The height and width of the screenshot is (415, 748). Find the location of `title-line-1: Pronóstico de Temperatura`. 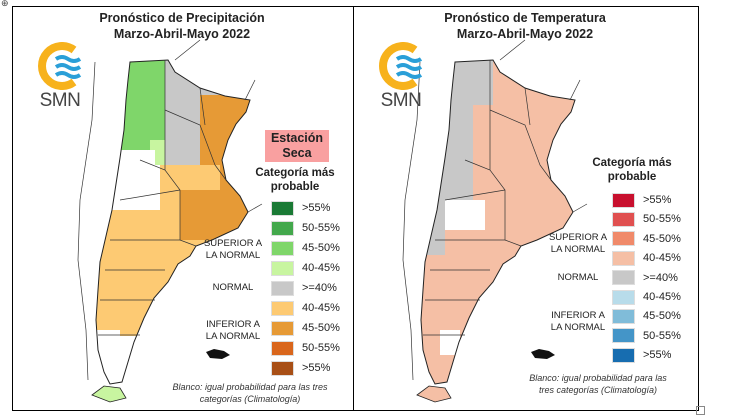

title-line-1: Pronóstico de Temperatura is located at coordinates (525, 18).